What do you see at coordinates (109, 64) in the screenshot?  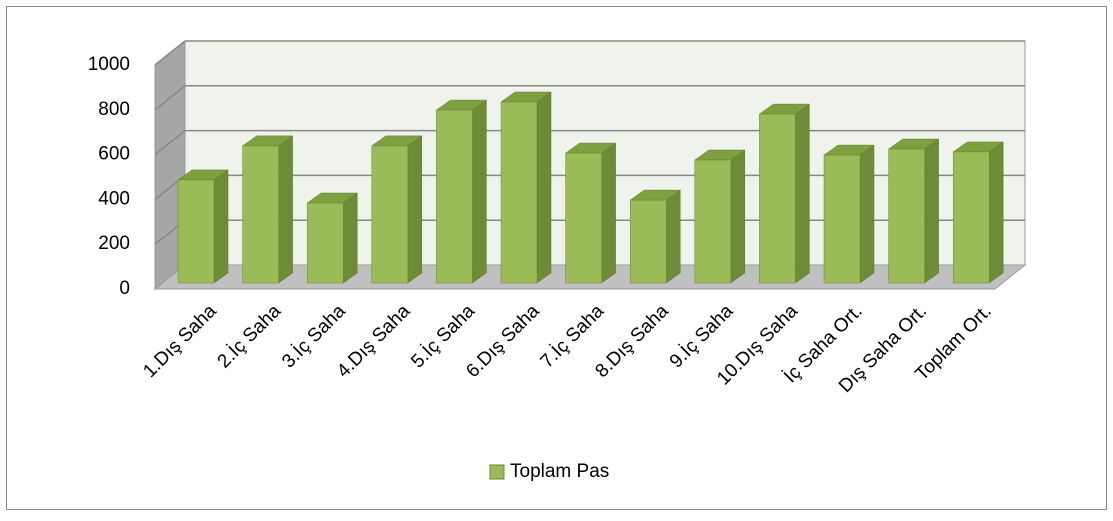 I see `y-tick-label: 1000` at bounding box center [109, 64].